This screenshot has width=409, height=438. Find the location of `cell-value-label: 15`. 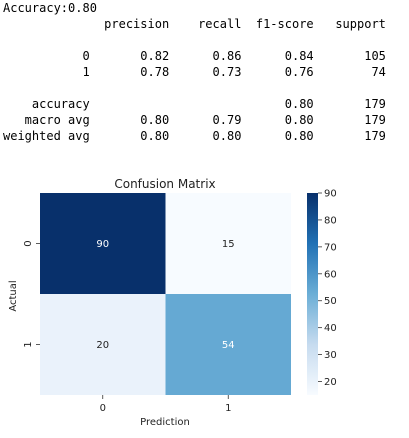

cell-value-label: 15 is located at coordinates (228, 244).